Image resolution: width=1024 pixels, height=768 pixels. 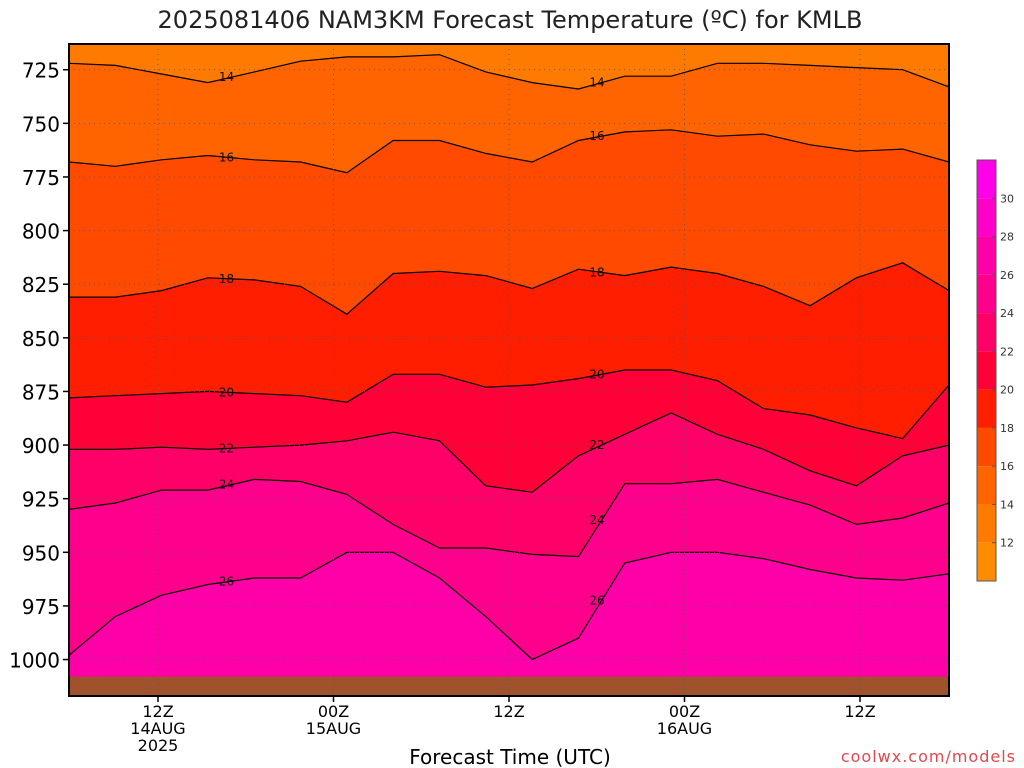 What do you see at coordinates (157, 728) in the screenshot?
I see `x-tick-label: 14AUG` at bounding box center [157, 728].